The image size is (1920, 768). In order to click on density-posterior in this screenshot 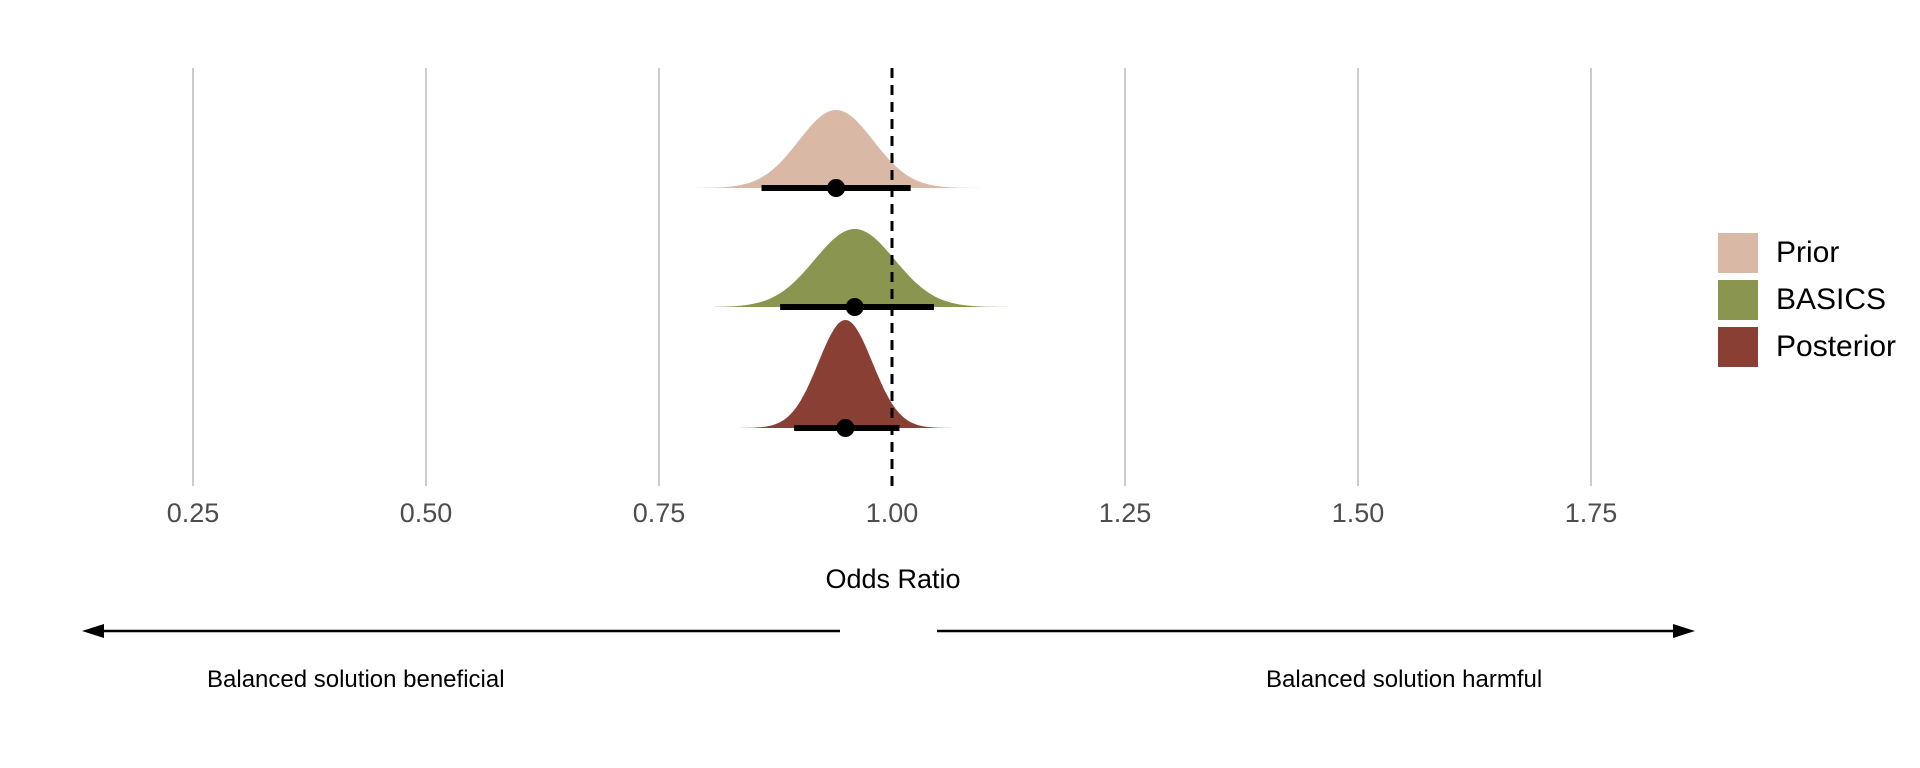, I will do `click(845, 374)`.